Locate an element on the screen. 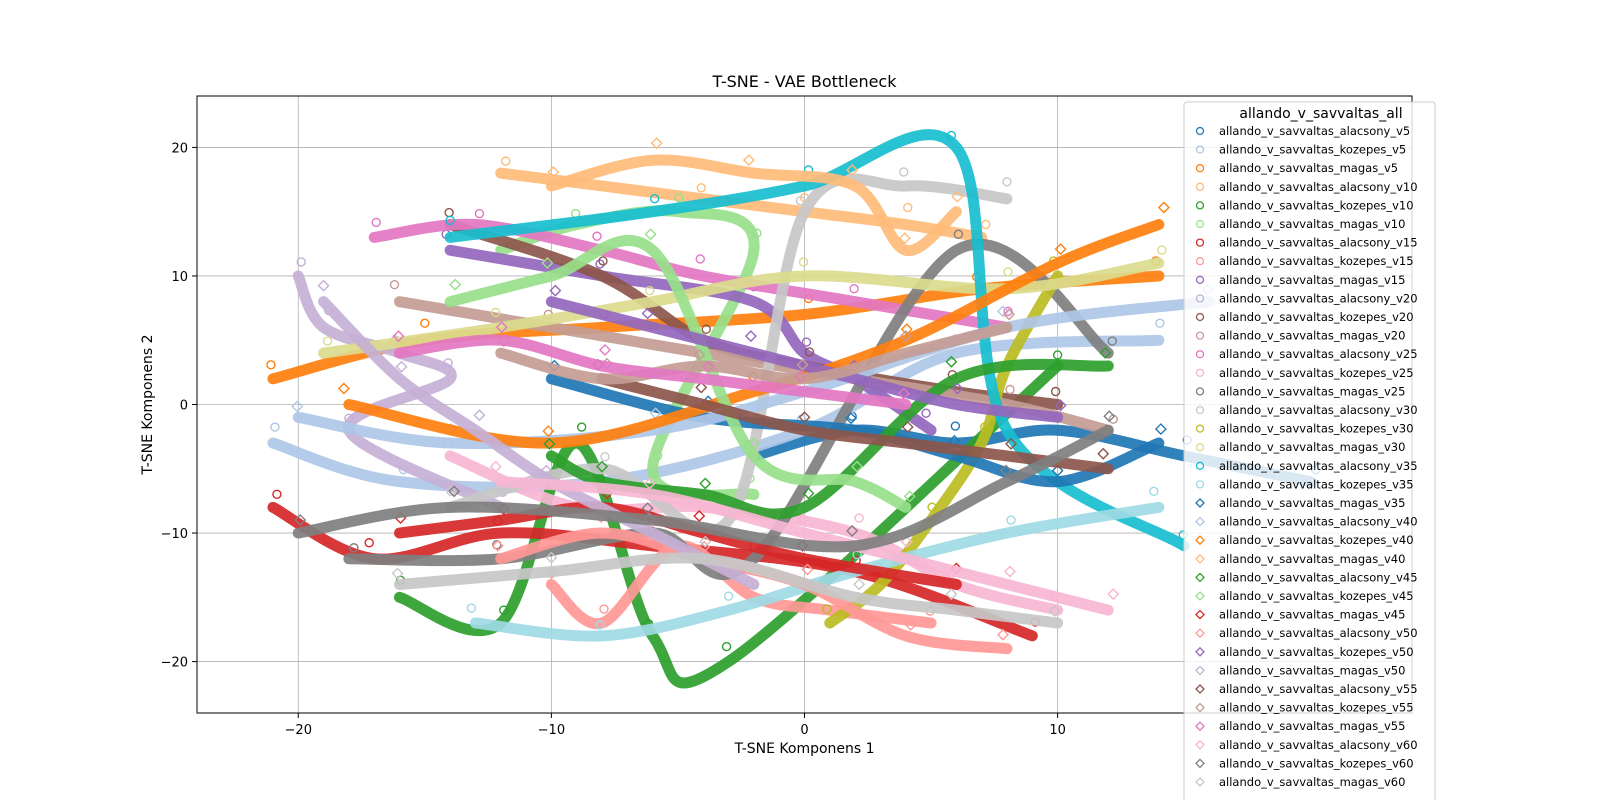 The width and height of the screenshot is (1600, 804). legend-label: allando_v_savvaltas_alacsony_v20 is located at coordinates (1318, 298).